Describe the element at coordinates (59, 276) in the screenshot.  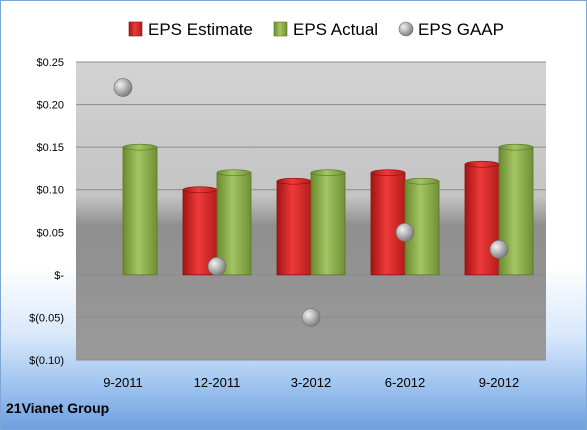
I see `y-tick-label: $-` at that location.